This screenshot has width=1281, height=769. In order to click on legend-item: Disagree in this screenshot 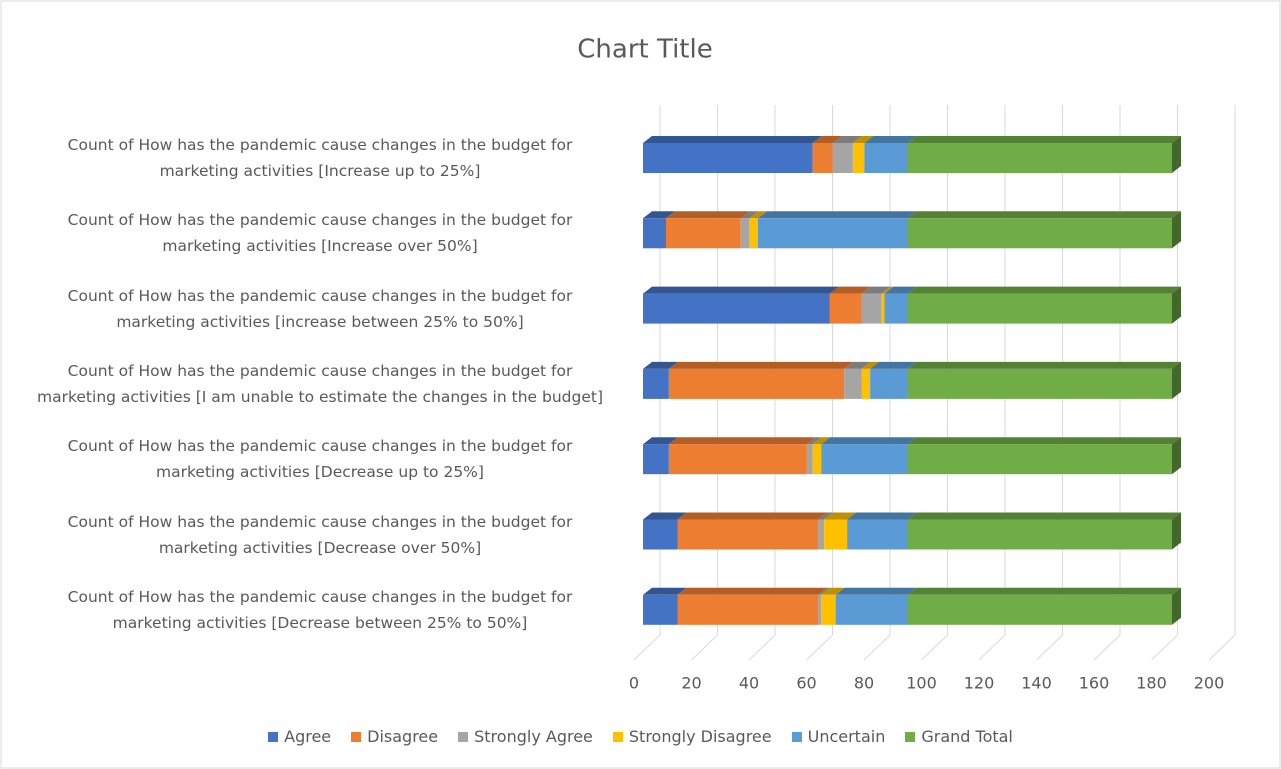, I will do `click(394, 736)`.